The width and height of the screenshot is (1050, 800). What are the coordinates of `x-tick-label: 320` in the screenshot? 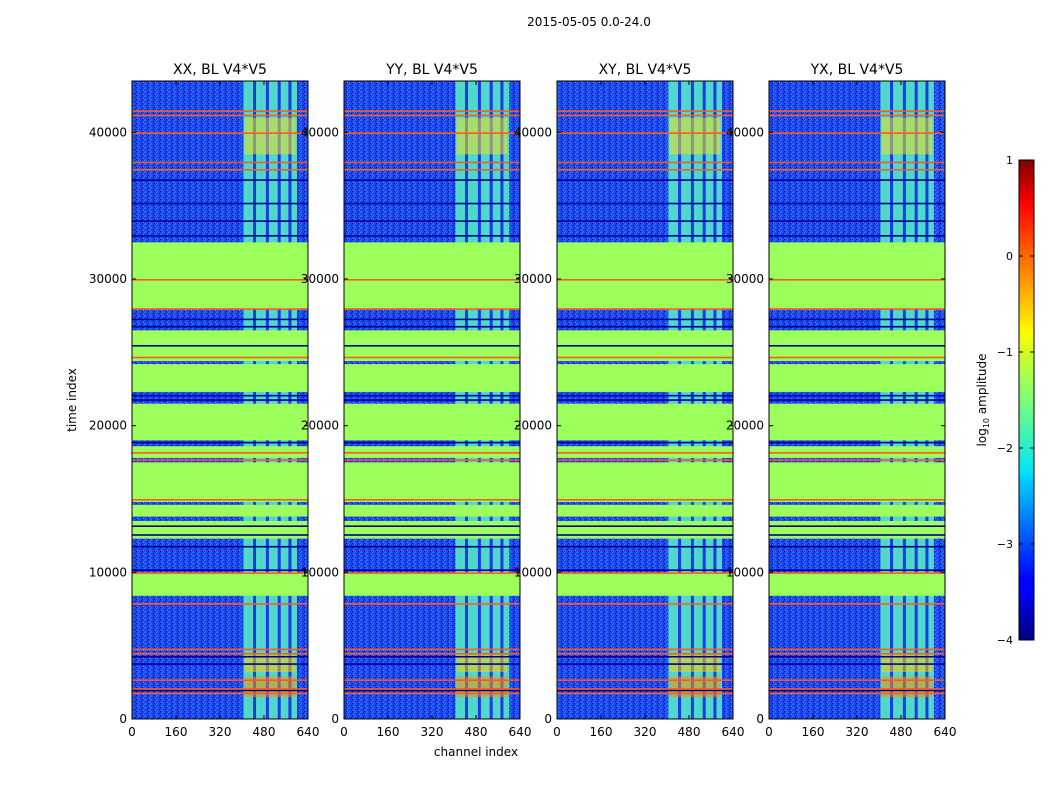 It's located at (645, 732).